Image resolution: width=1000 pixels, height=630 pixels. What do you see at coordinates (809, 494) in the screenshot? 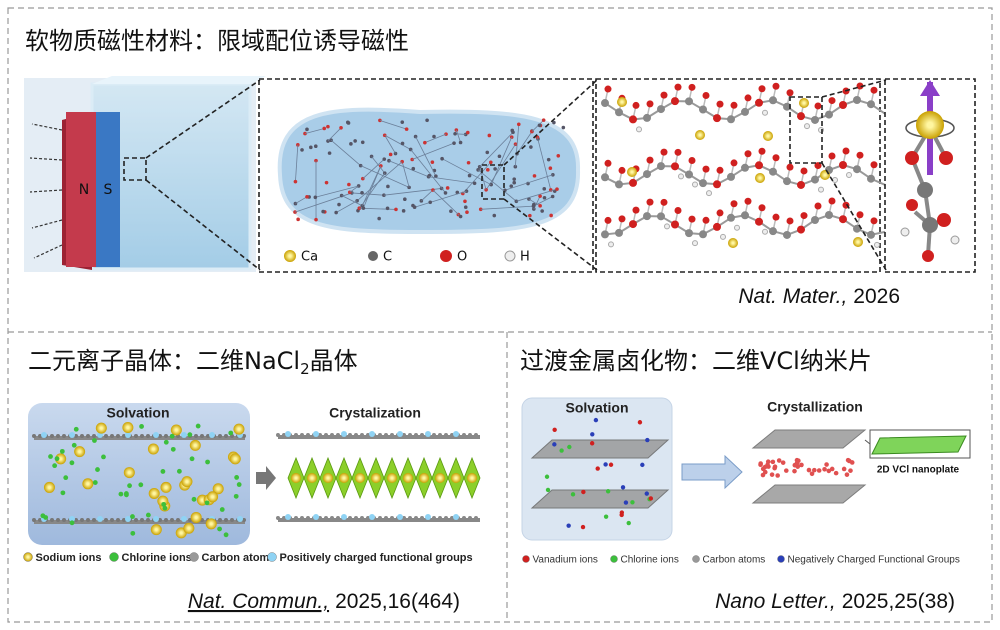
I see `carbon-sheet` at bounding box center [809, 494].